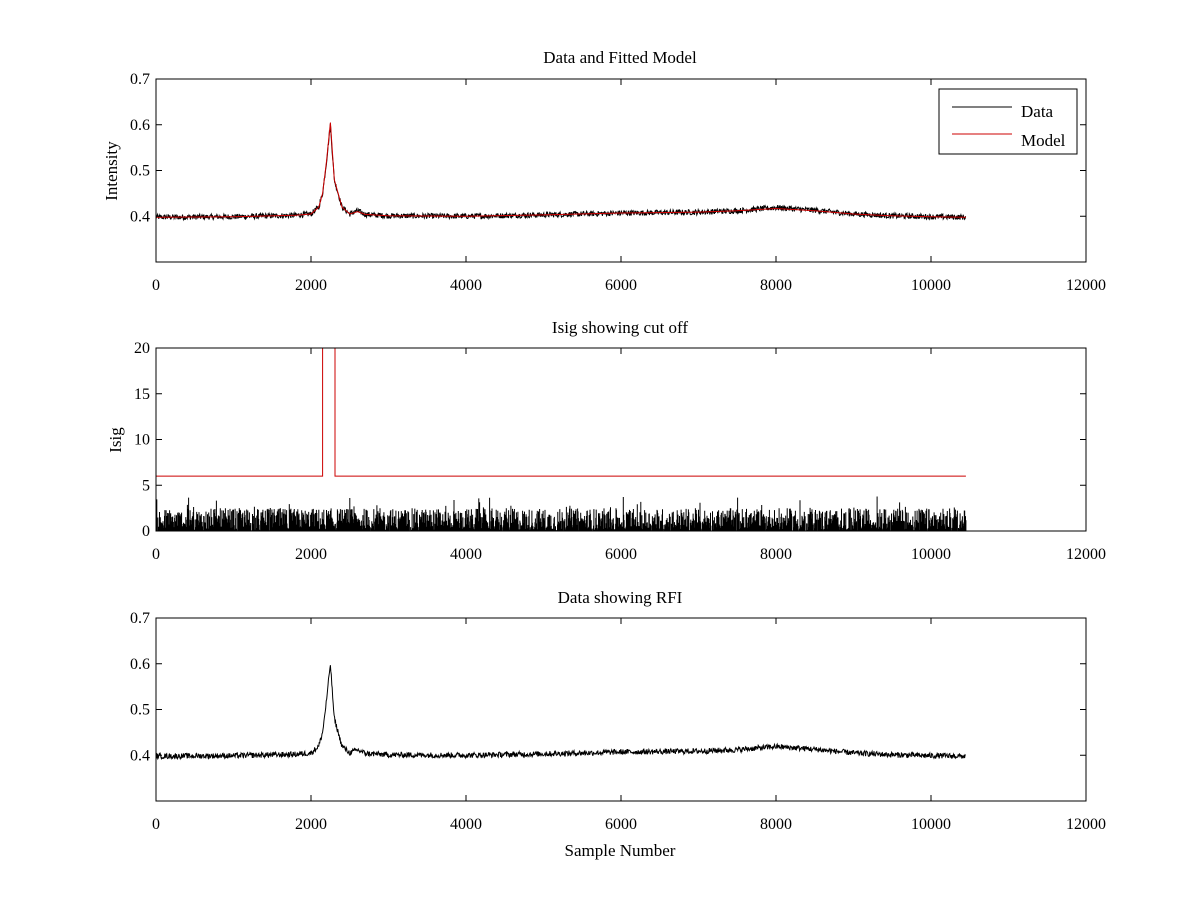 The image size is (1200, 900). I want to click on y-tick-label: 0, so click(146, 531).